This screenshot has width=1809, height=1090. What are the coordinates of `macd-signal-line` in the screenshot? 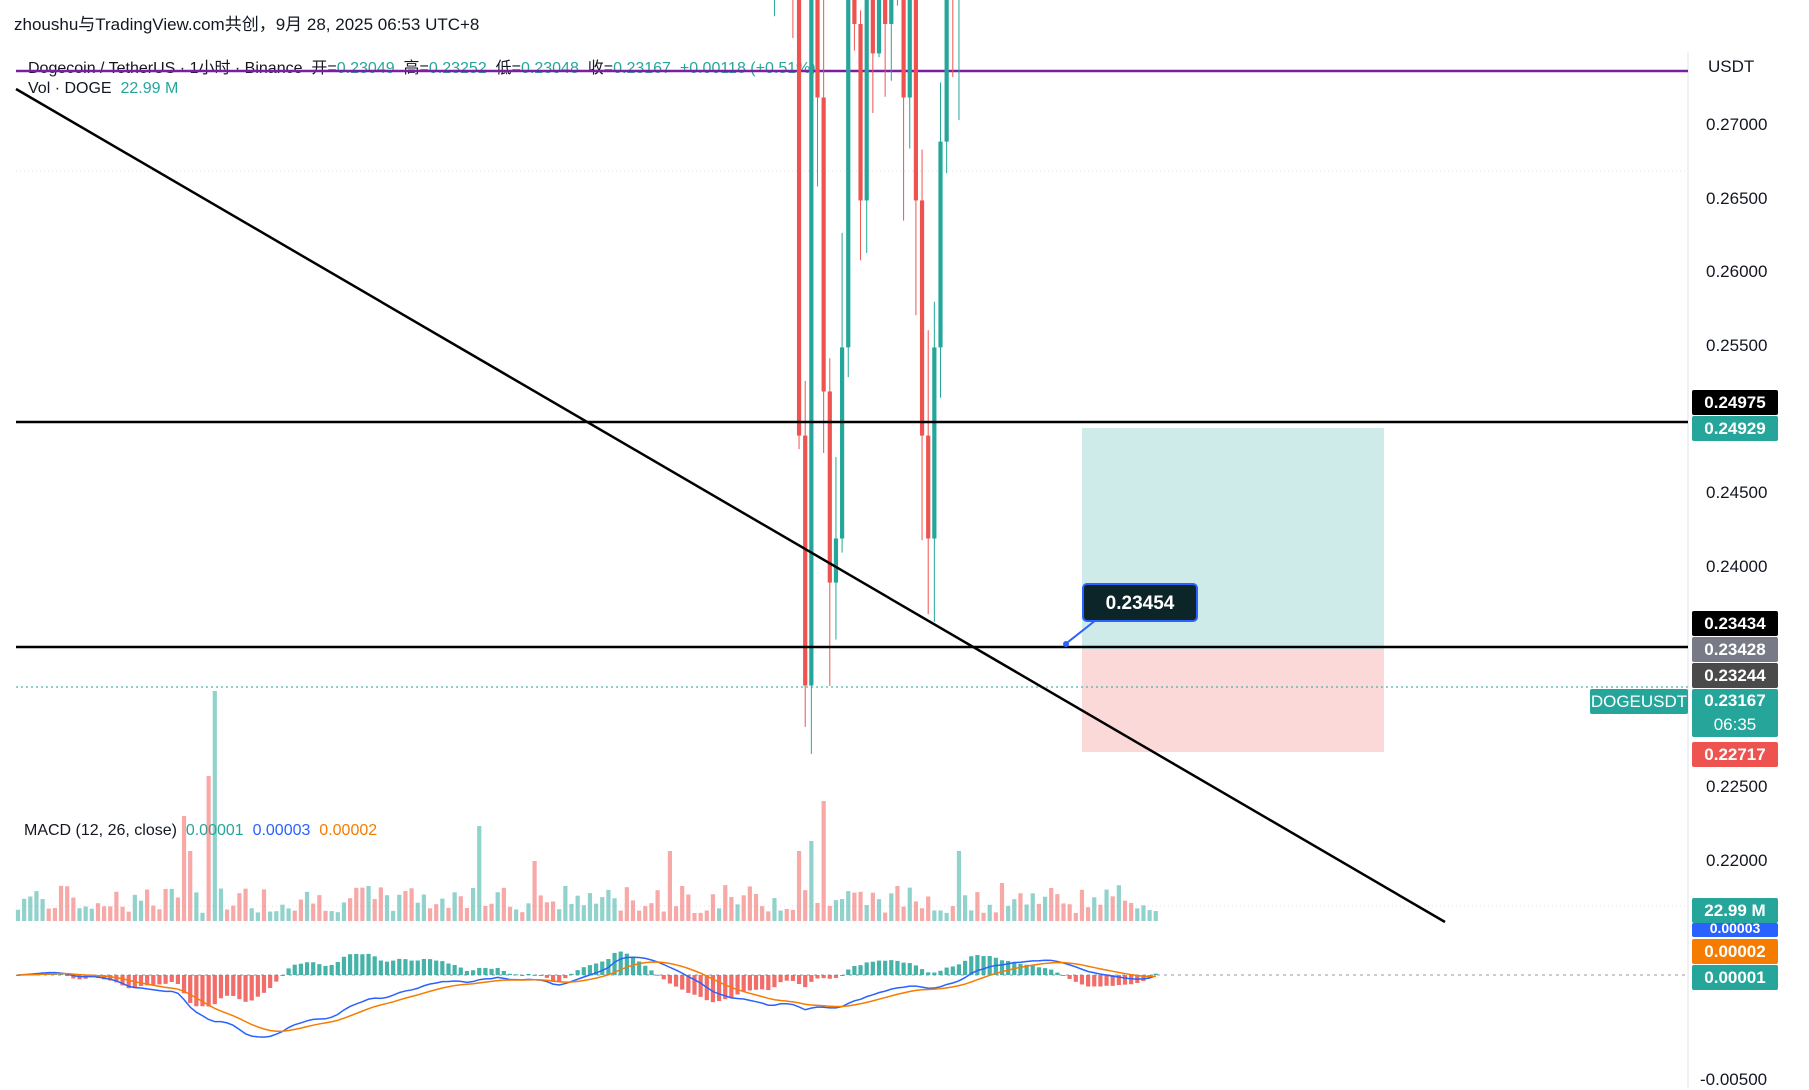 It's located at (586, 997).